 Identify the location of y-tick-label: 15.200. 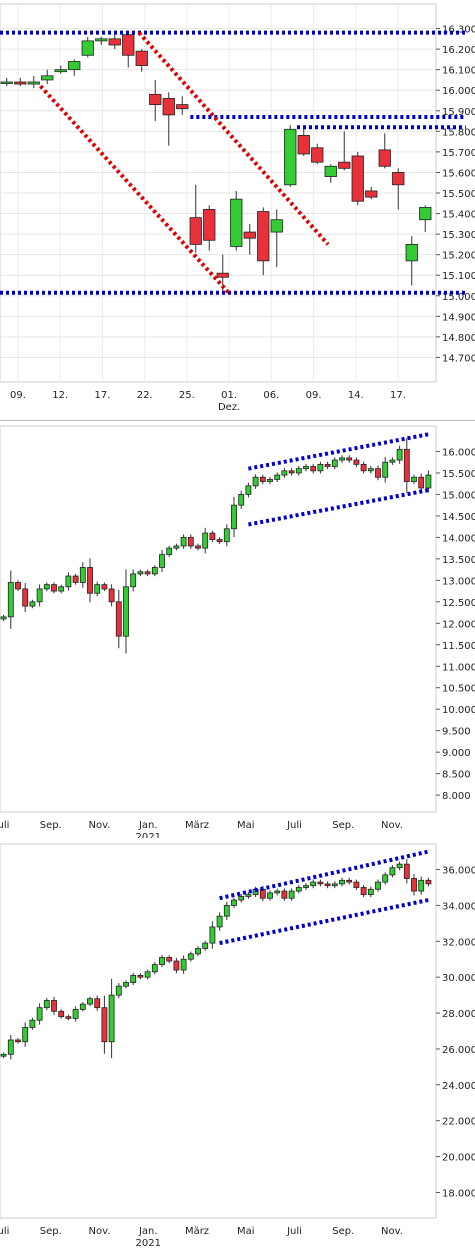
(458, 256).